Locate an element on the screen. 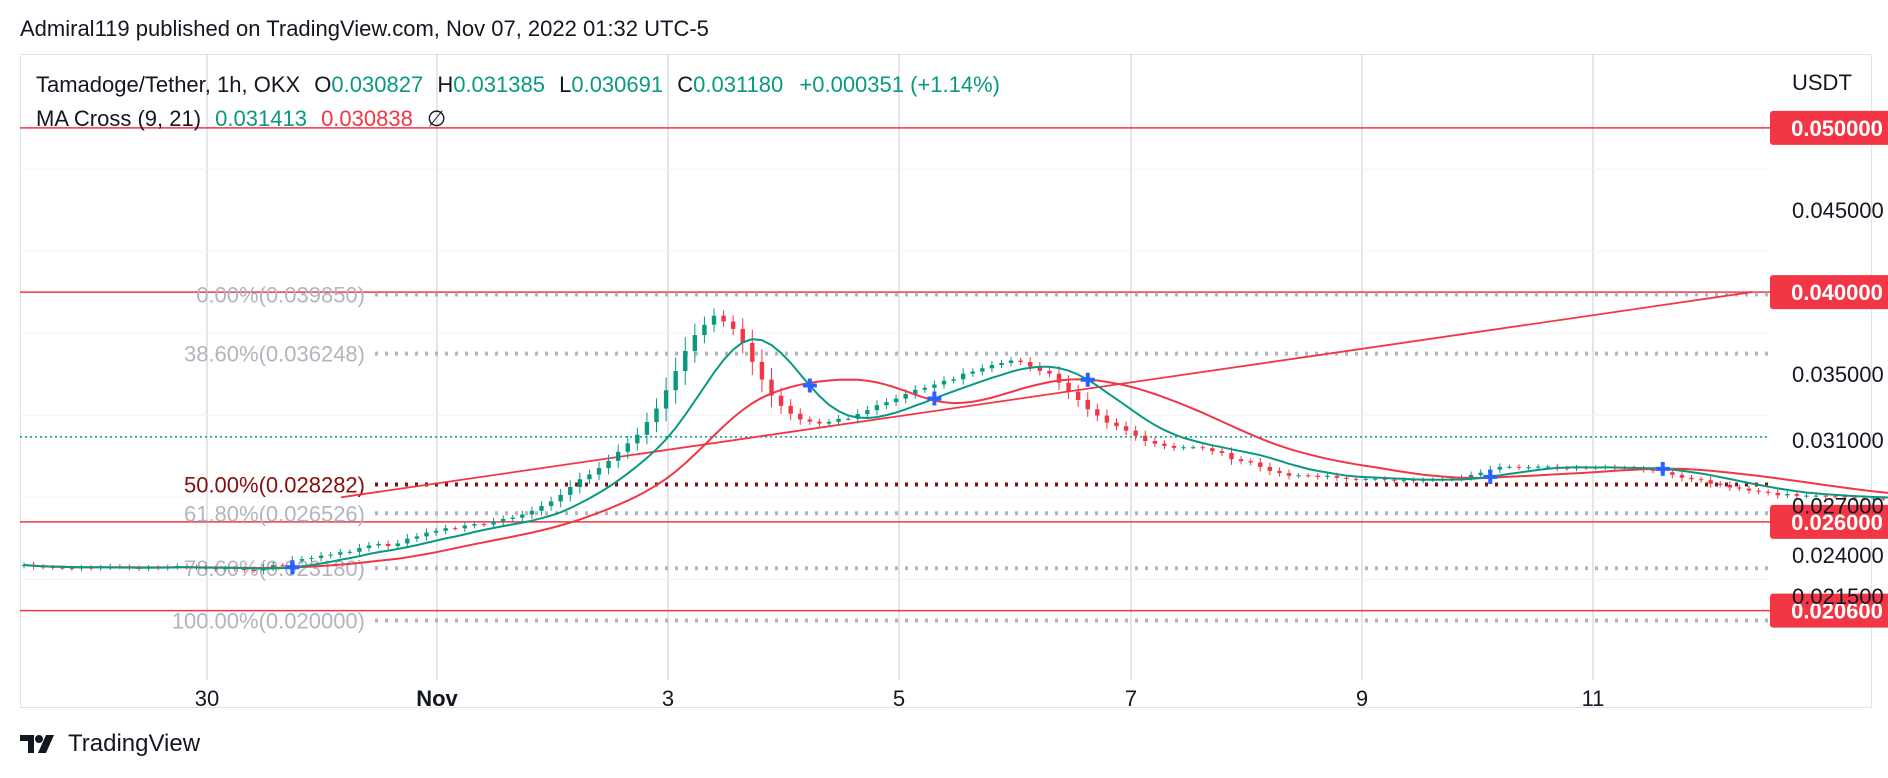 Image resolution: width=1888 pixels, height=778 pixels. ma-indicator-label: MA Cross (9, 21) is located at coordinates (119, 118).